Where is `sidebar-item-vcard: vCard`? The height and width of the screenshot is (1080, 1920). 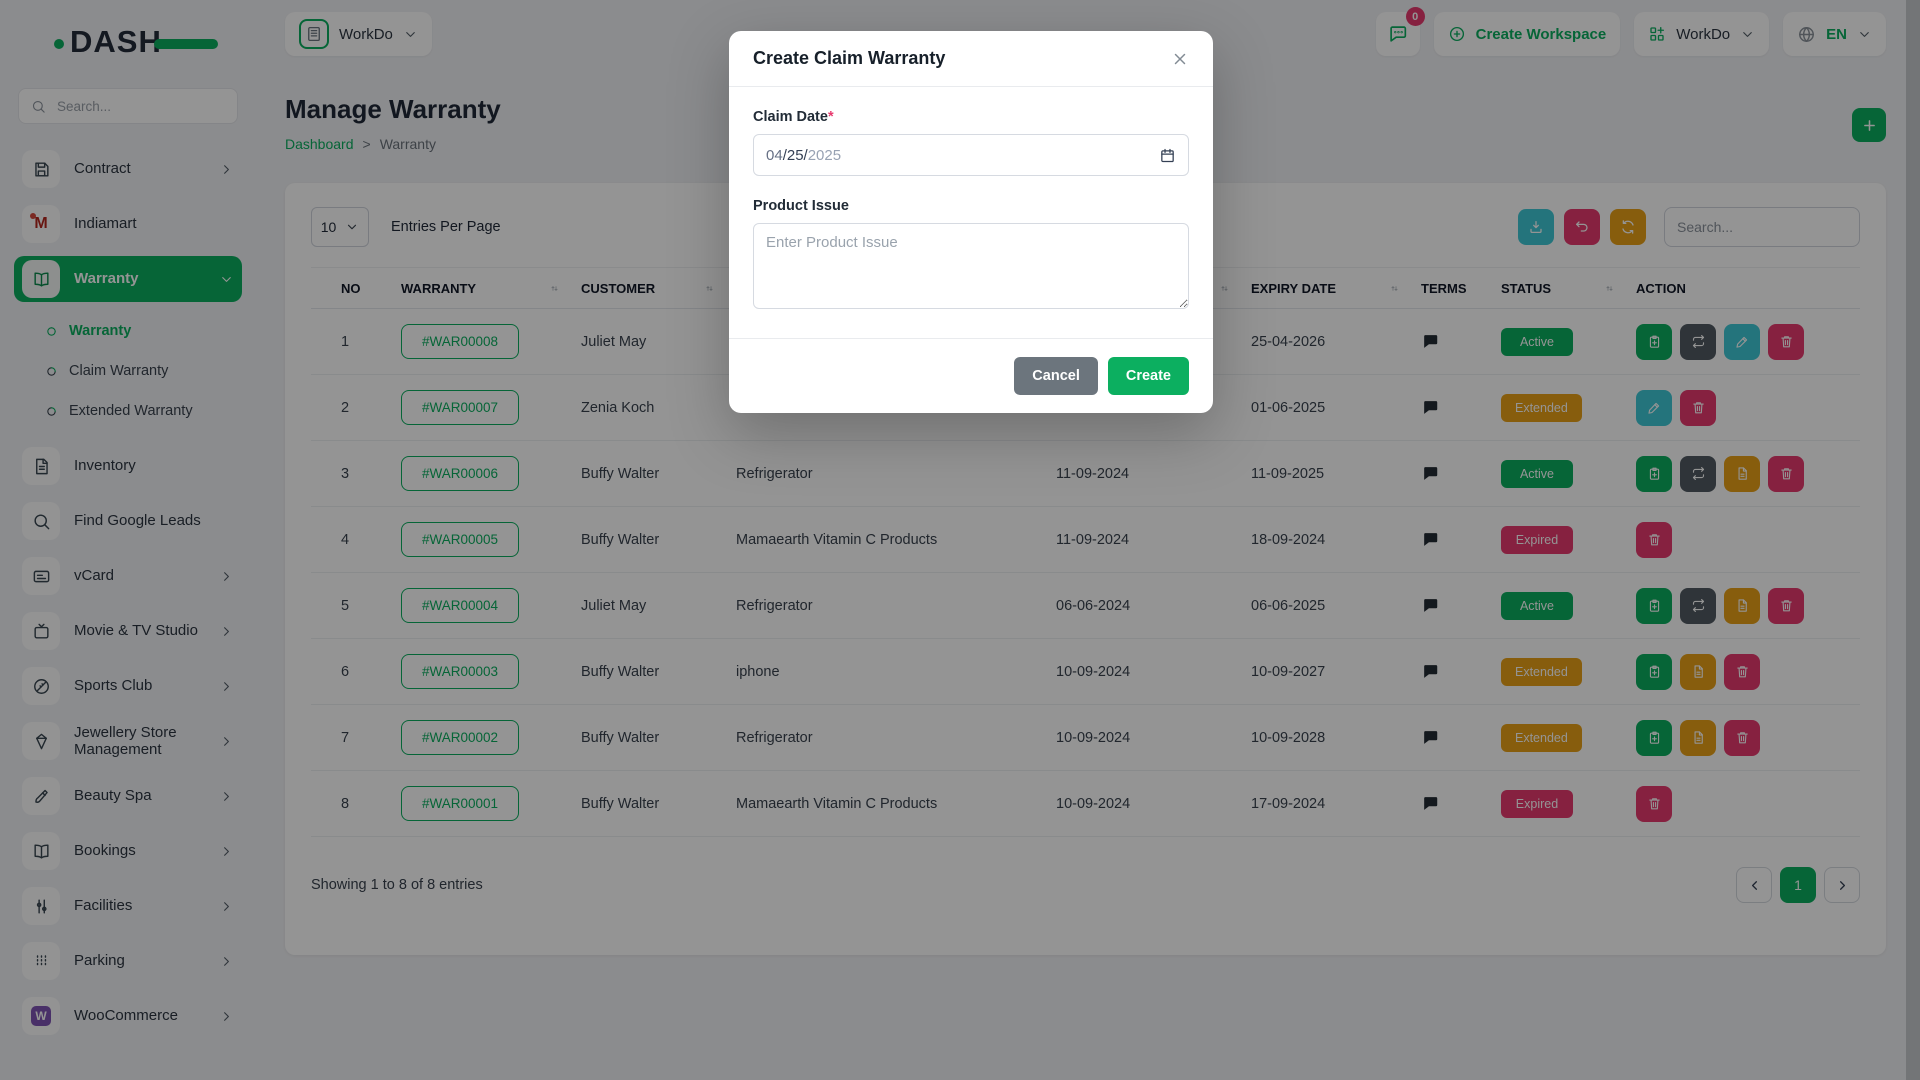 sidebar-item-vcard: vCard is located at coordinates (128, 576).